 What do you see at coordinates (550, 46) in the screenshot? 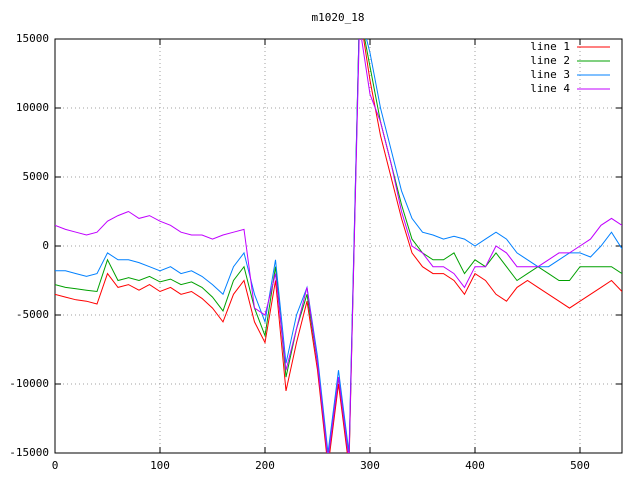
I see `legend-label: line 1` at bounding box center [550, 46].